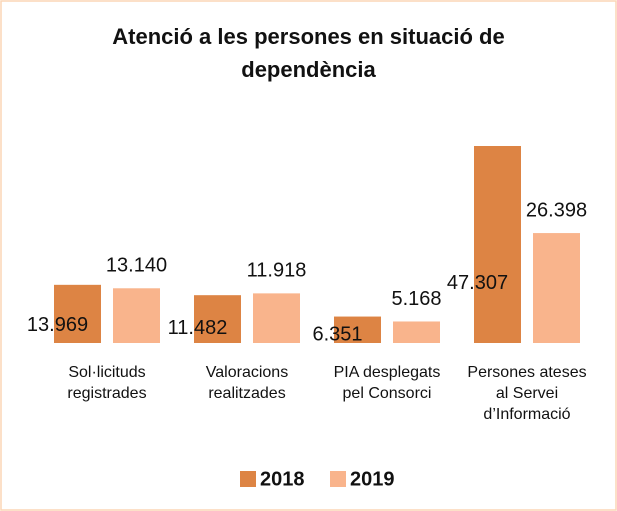 This screenshot has width=617, height=511. Describe the element at coordinates (387, 383) in the screenshot. I see `x-tick-label: PIA desplegats pel Consorci` at that location.